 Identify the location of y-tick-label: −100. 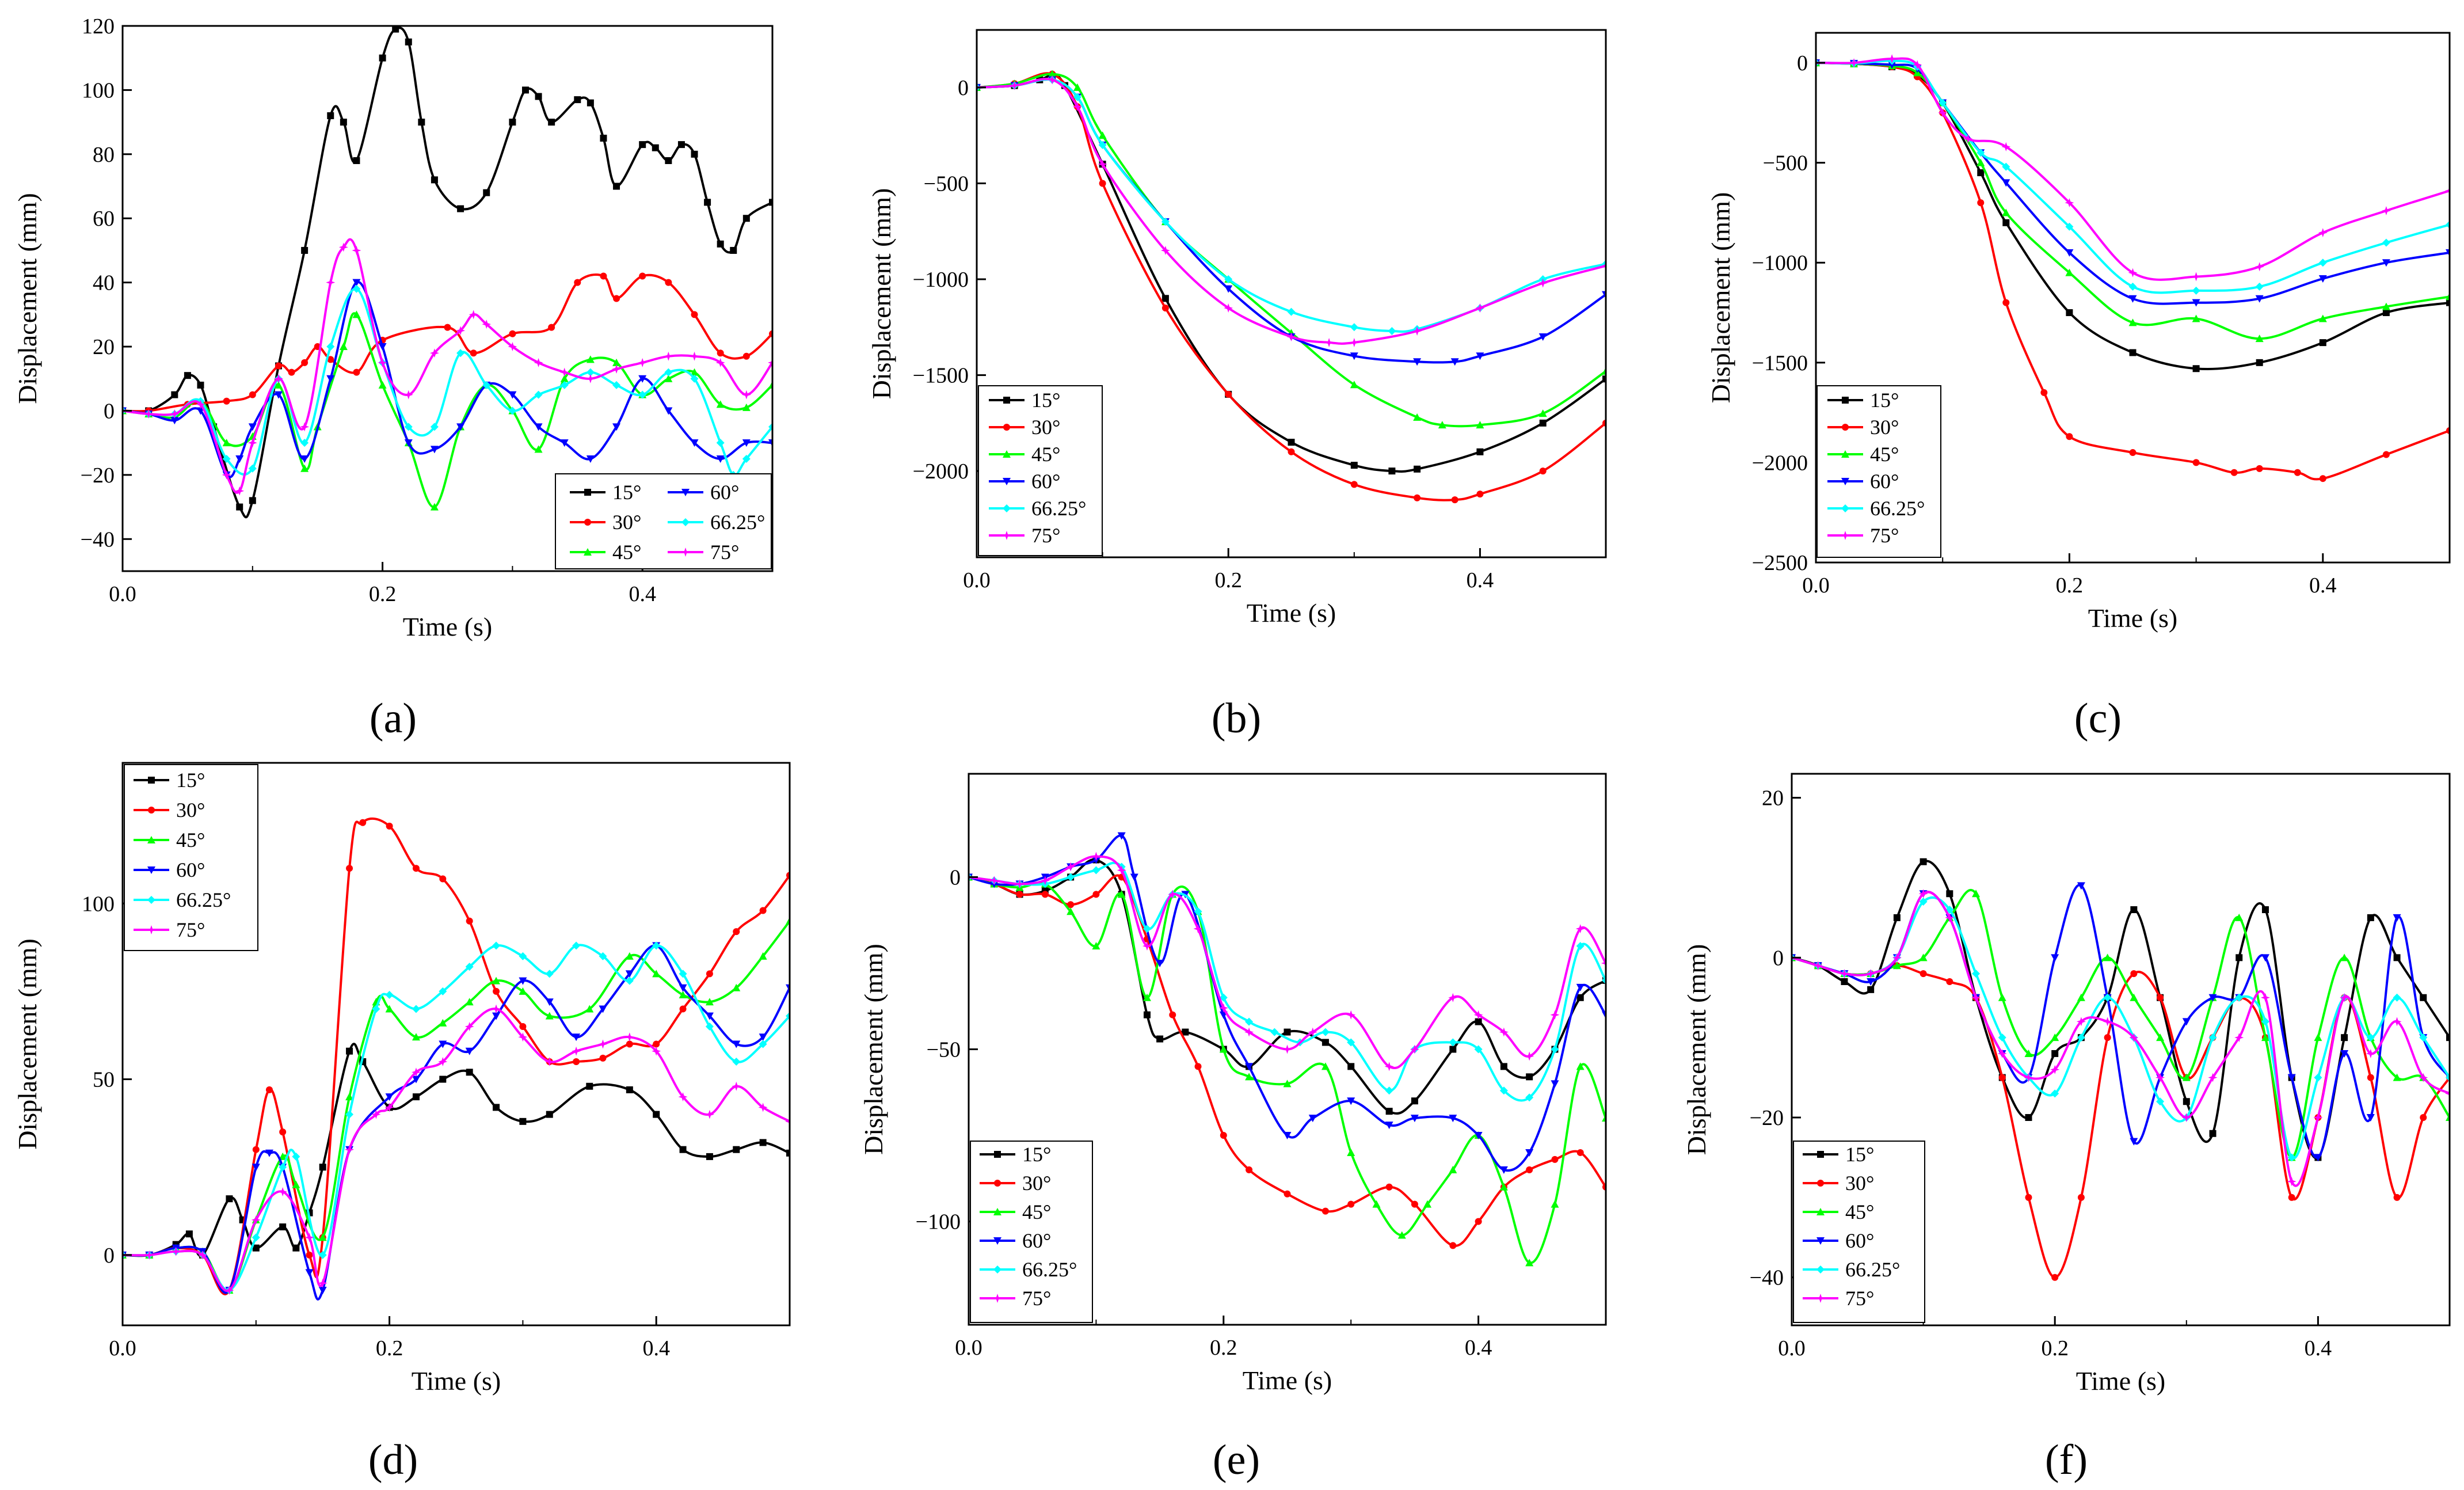
(938, 1222).